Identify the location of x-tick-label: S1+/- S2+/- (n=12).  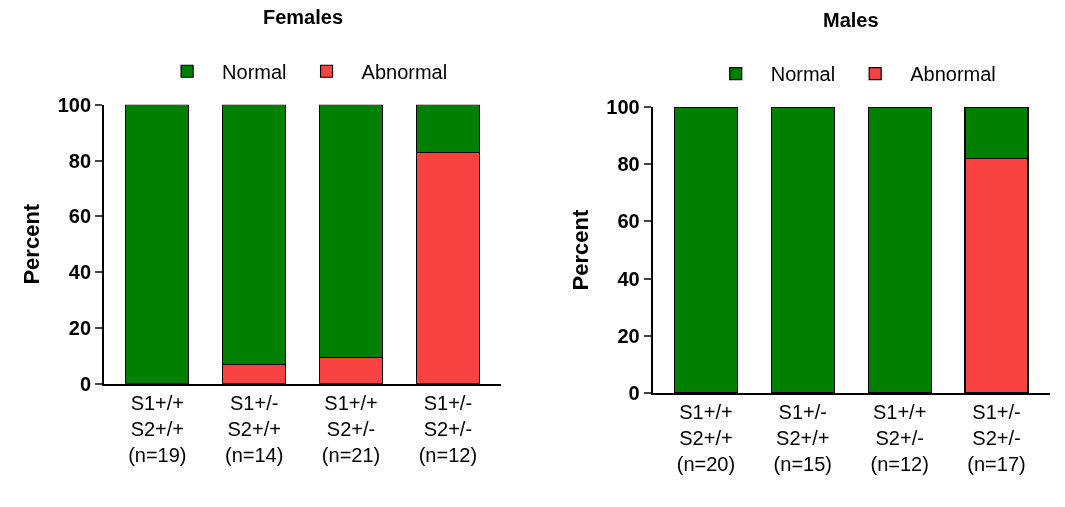
(448, 428).